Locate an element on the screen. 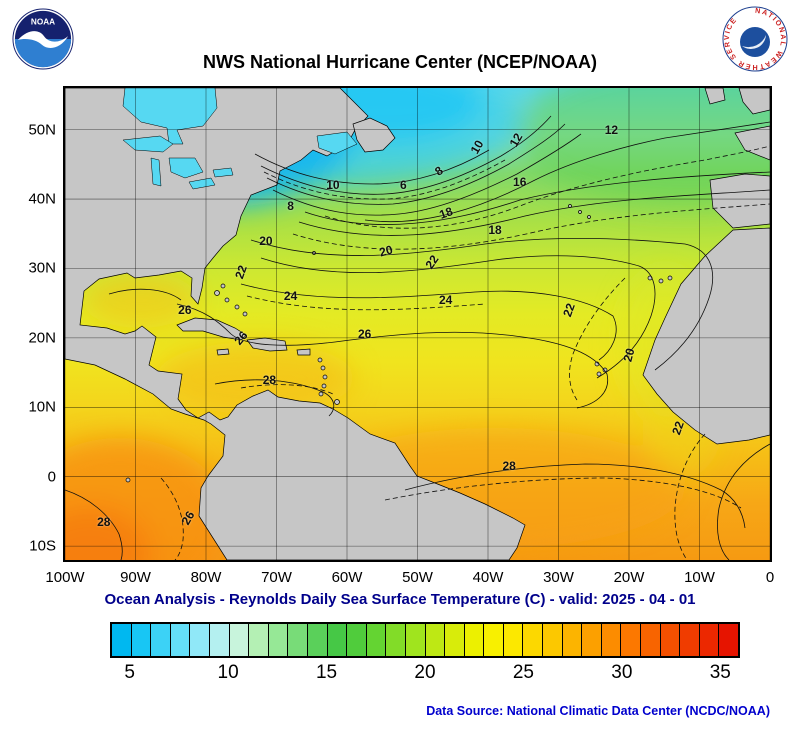 The width and height of the screenshot is (800, 737). land-ireland is located at coordinates (715, 96).